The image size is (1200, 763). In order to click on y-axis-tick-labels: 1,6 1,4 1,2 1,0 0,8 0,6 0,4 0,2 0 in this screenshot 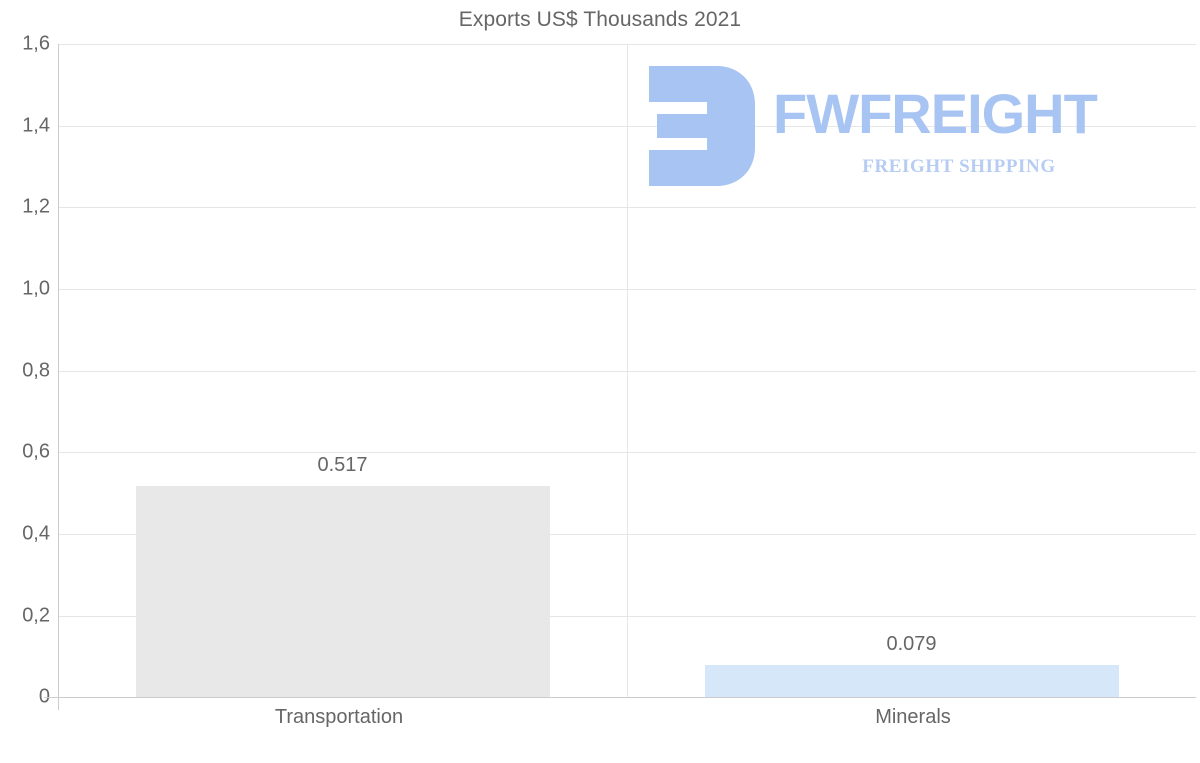, I will do `click(25, 381)`.